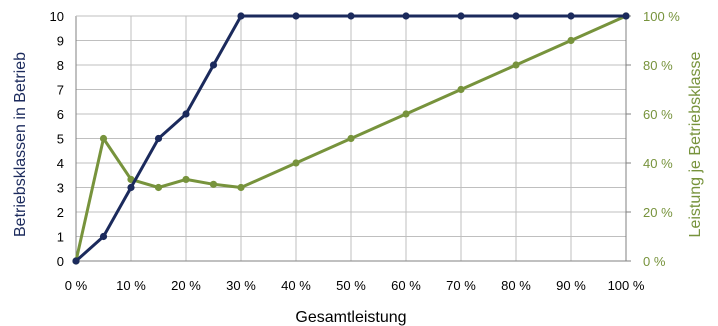 The height and width of the screenshot is (326, 718). I want to click on x-tick-label: 80 %, so click(516, 285).